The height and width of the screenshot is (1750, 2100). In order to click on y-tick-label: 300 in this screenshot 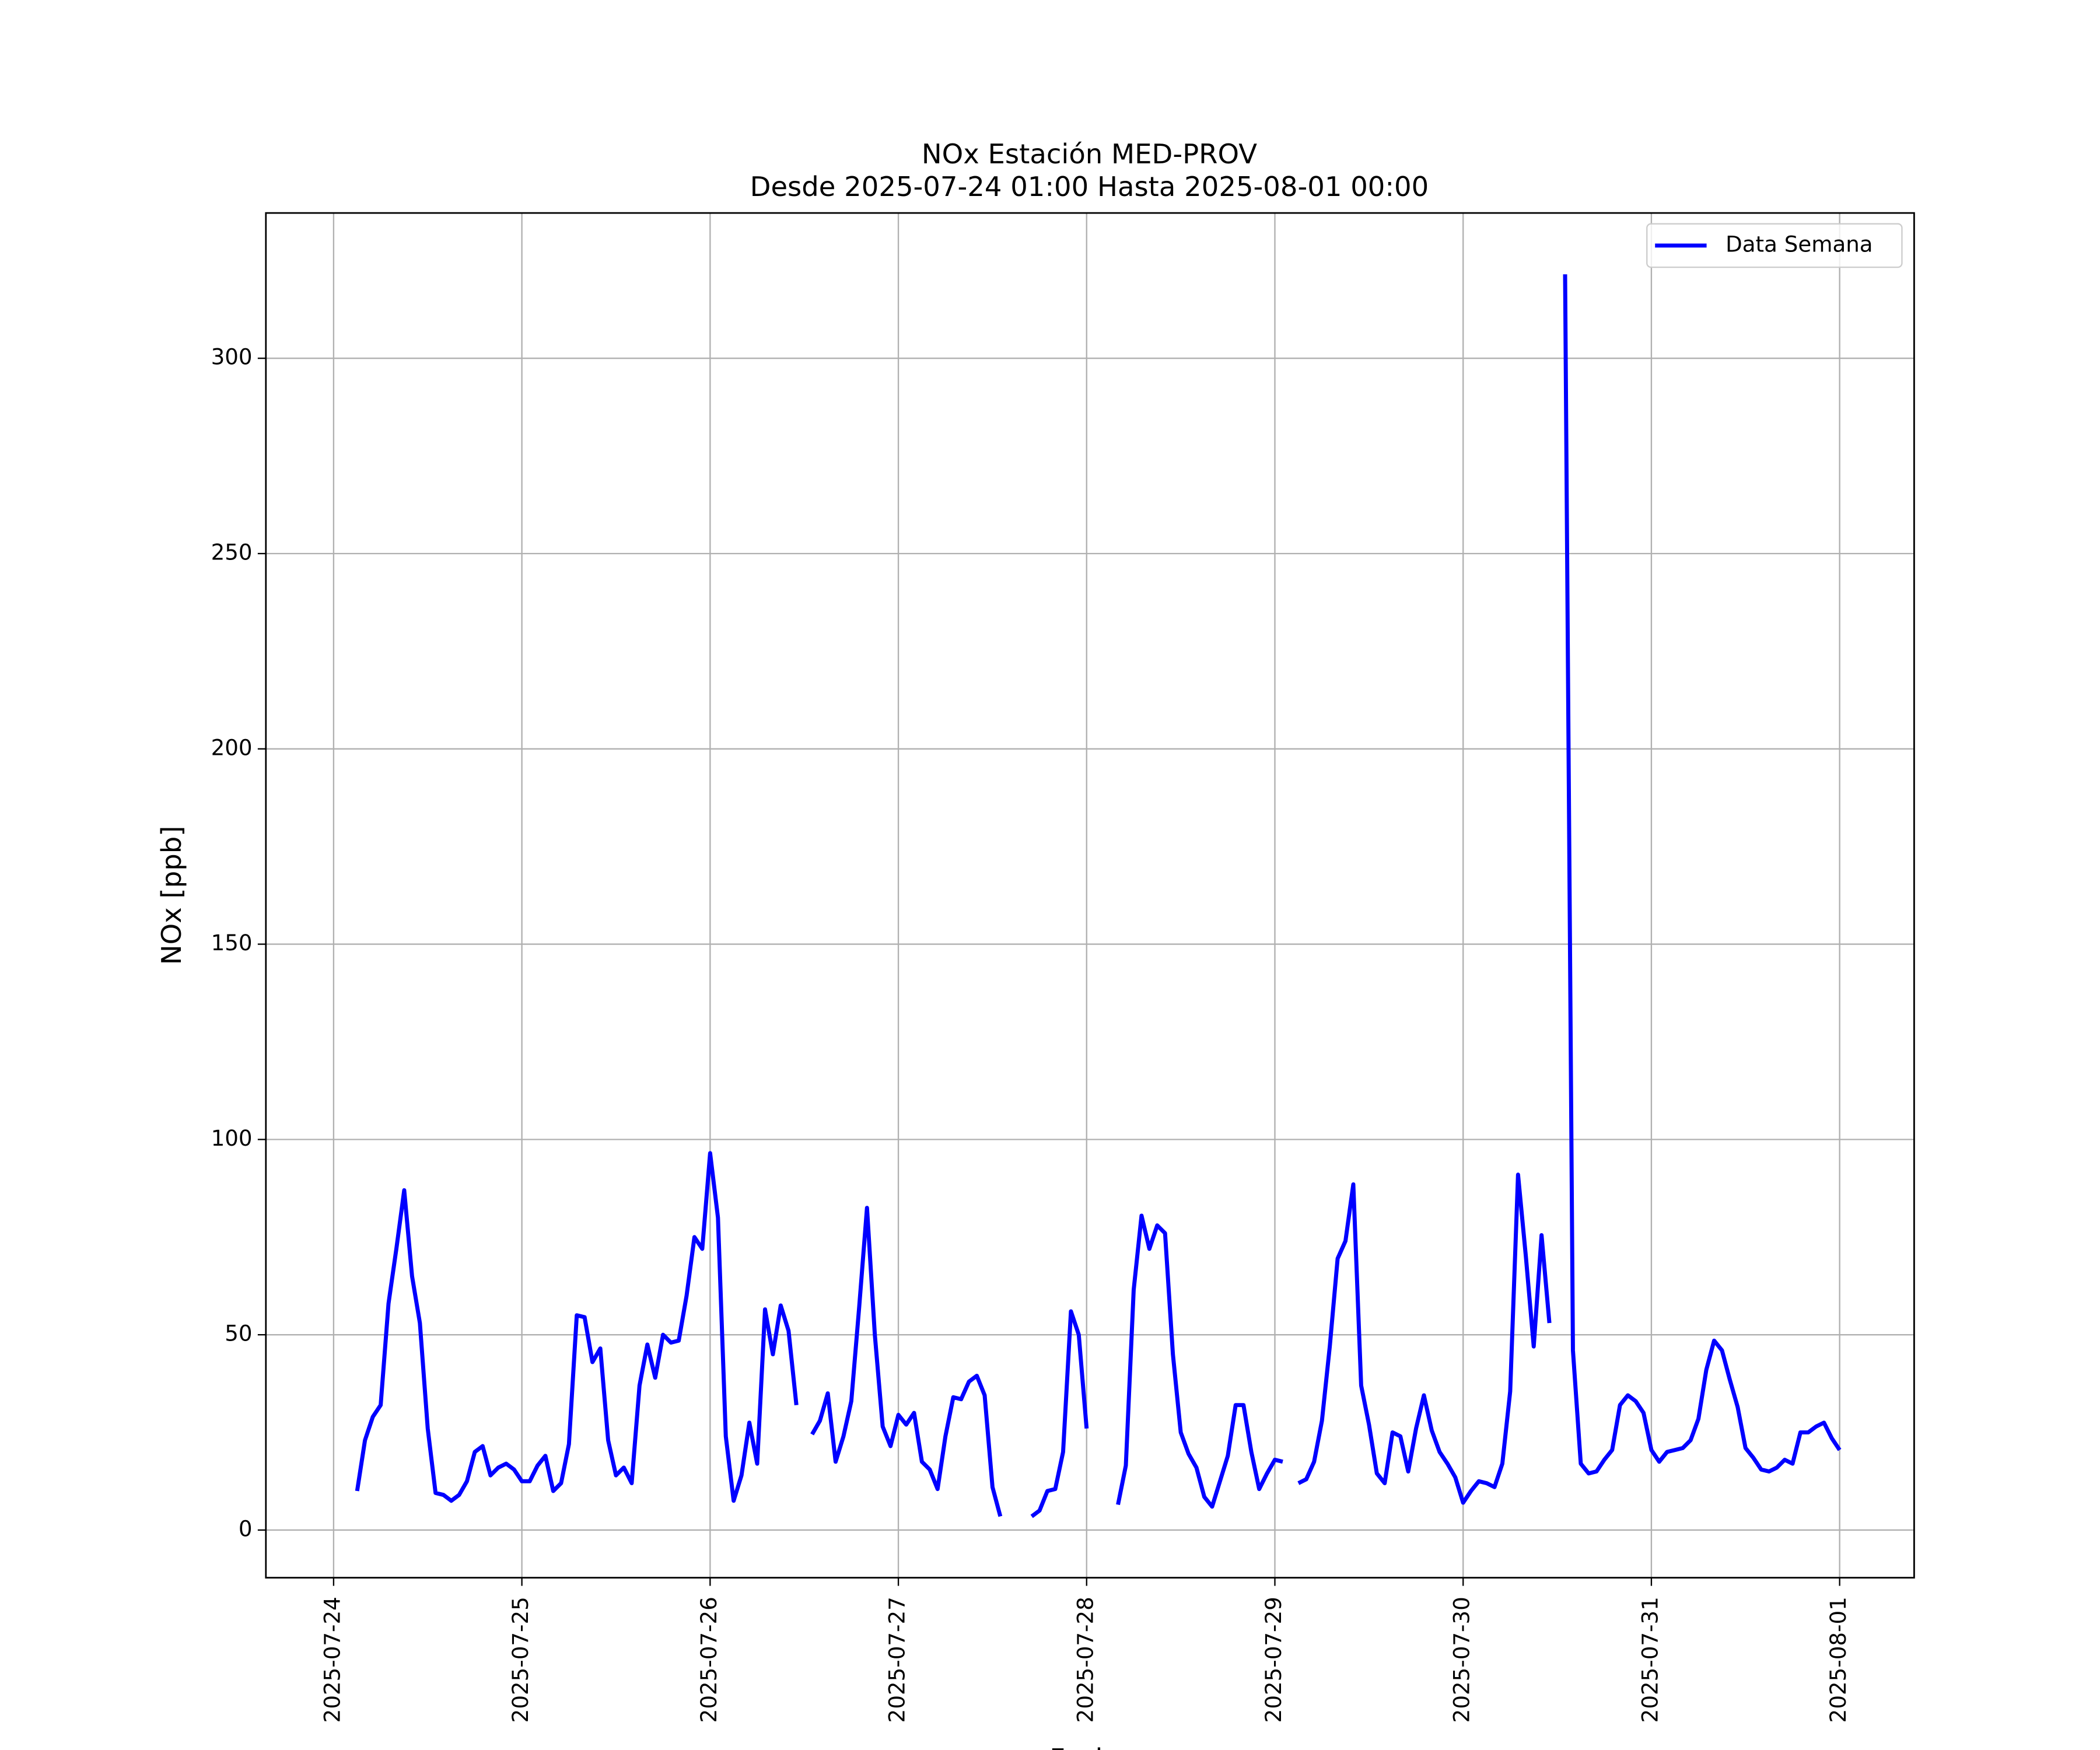, I will do `click(232, 357)`.